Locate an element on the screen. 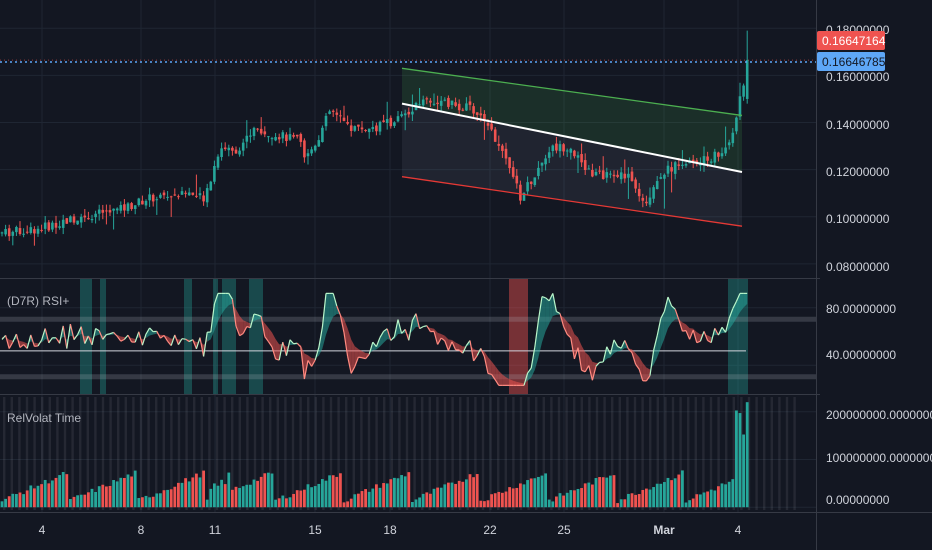 Image resolution: width=932 pixels, height=550 pixels. last-price-label: 0.16647164 is located at coordinates (854, 41).